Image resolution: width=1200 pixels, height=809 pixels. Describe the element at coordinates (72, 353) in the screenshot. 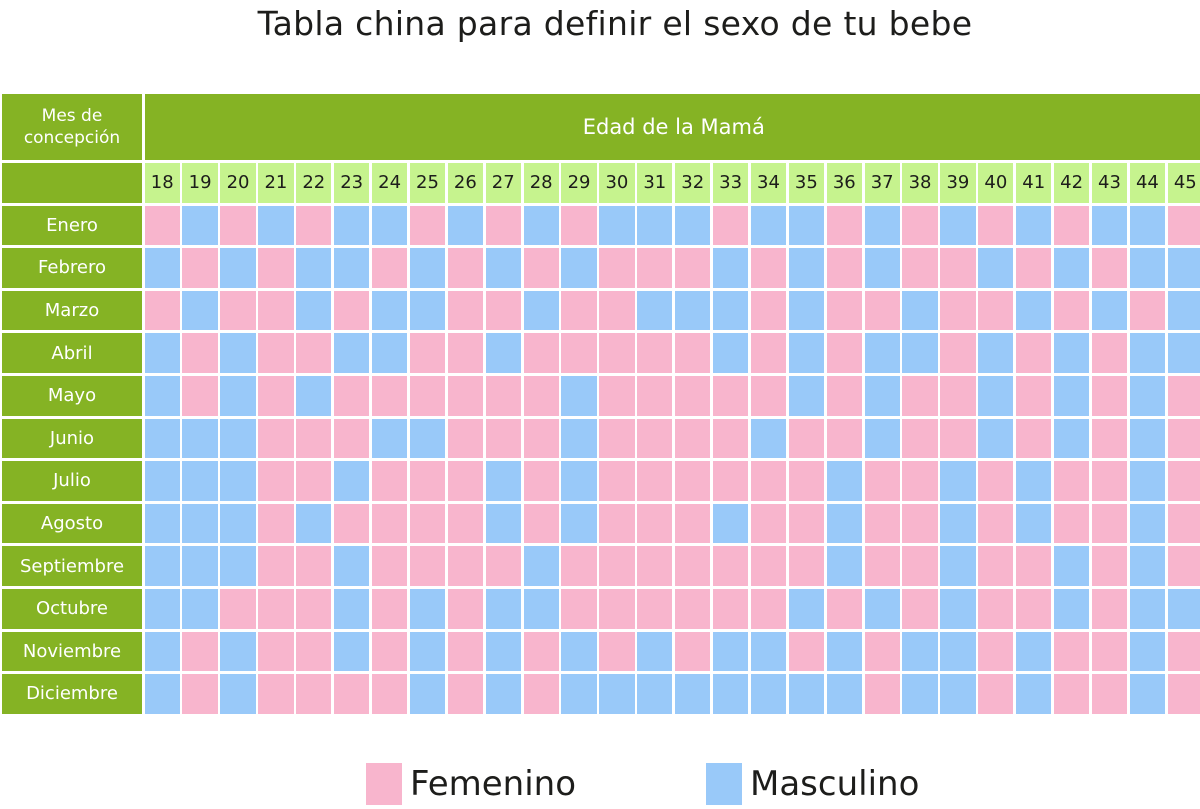

I see `month-label: Abril` at that location.